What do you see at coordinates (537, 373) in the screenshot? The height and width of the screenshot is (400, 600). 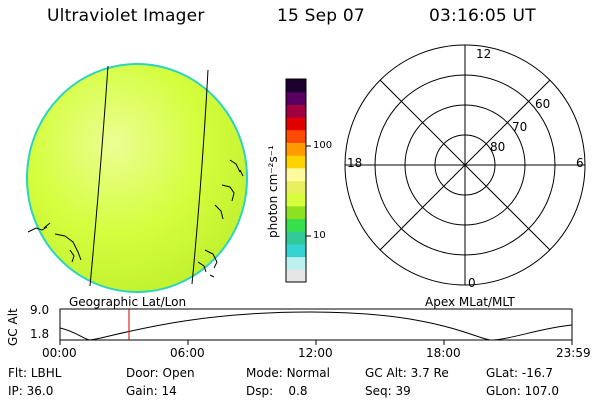 I see `info-glat-value: -16.7` at bounding box center [537, 373].